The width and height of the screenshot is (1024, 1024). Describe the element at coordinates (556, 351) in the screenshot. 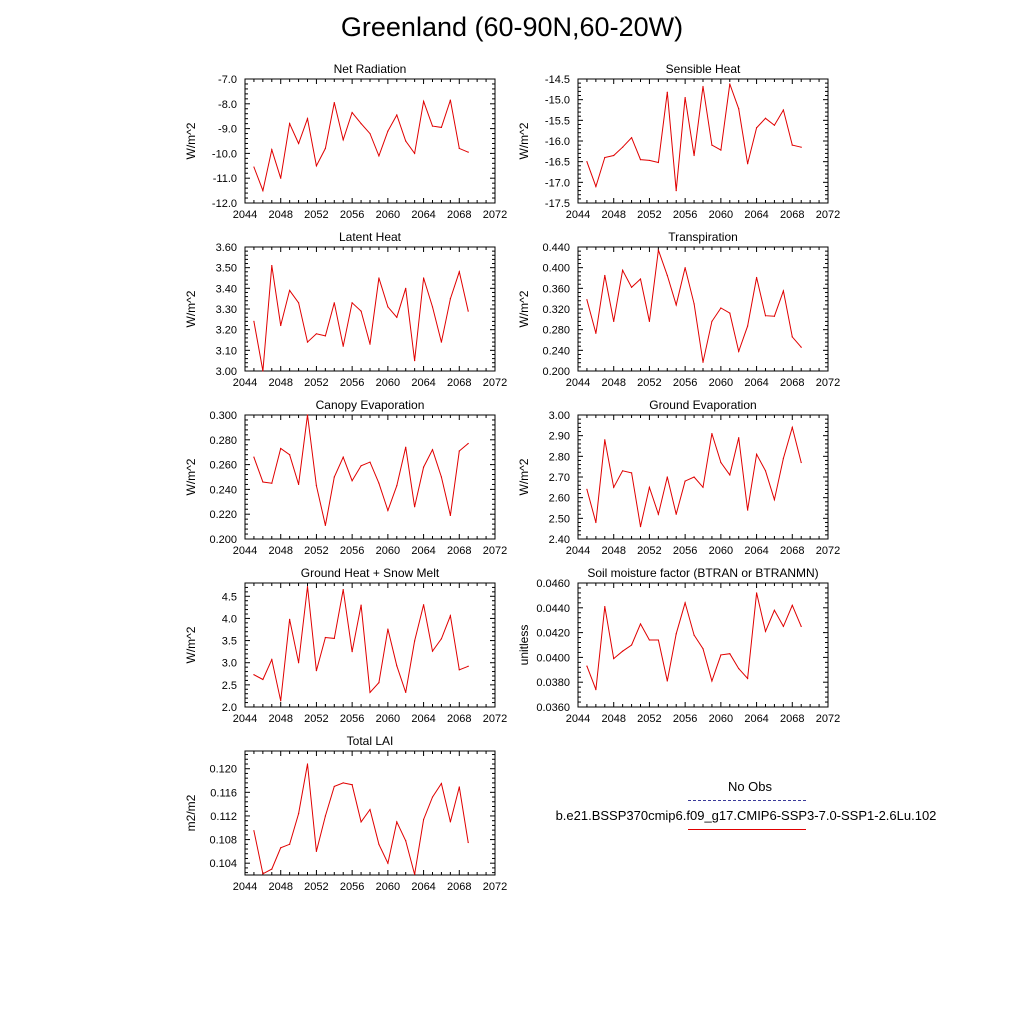

I see `y-tick-label: 0.240` at that location.